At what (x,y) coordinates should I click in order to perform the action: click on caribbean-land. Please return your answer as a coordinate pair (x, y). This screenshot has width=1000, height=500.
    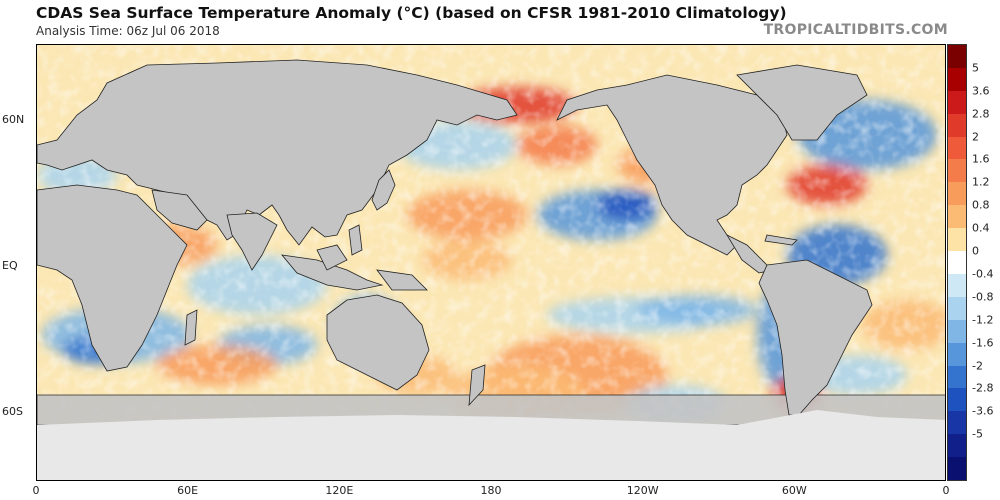
    Looking at the image, I should click on (781, 240).